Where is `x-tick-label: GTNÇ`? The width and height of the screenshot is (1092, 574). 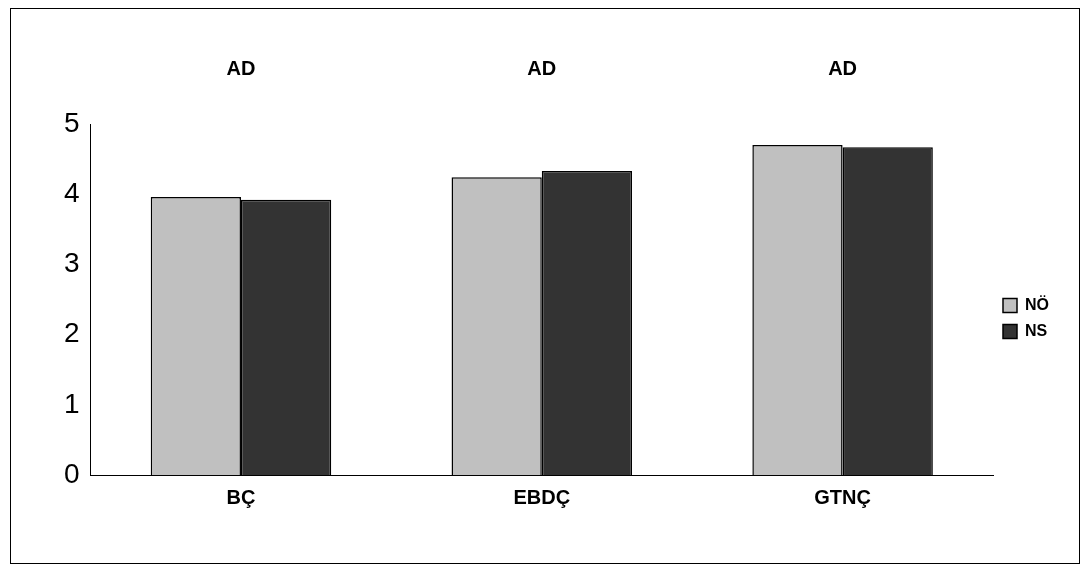
x-tick-label: GTNÇ is located at coordinates (842, 496).